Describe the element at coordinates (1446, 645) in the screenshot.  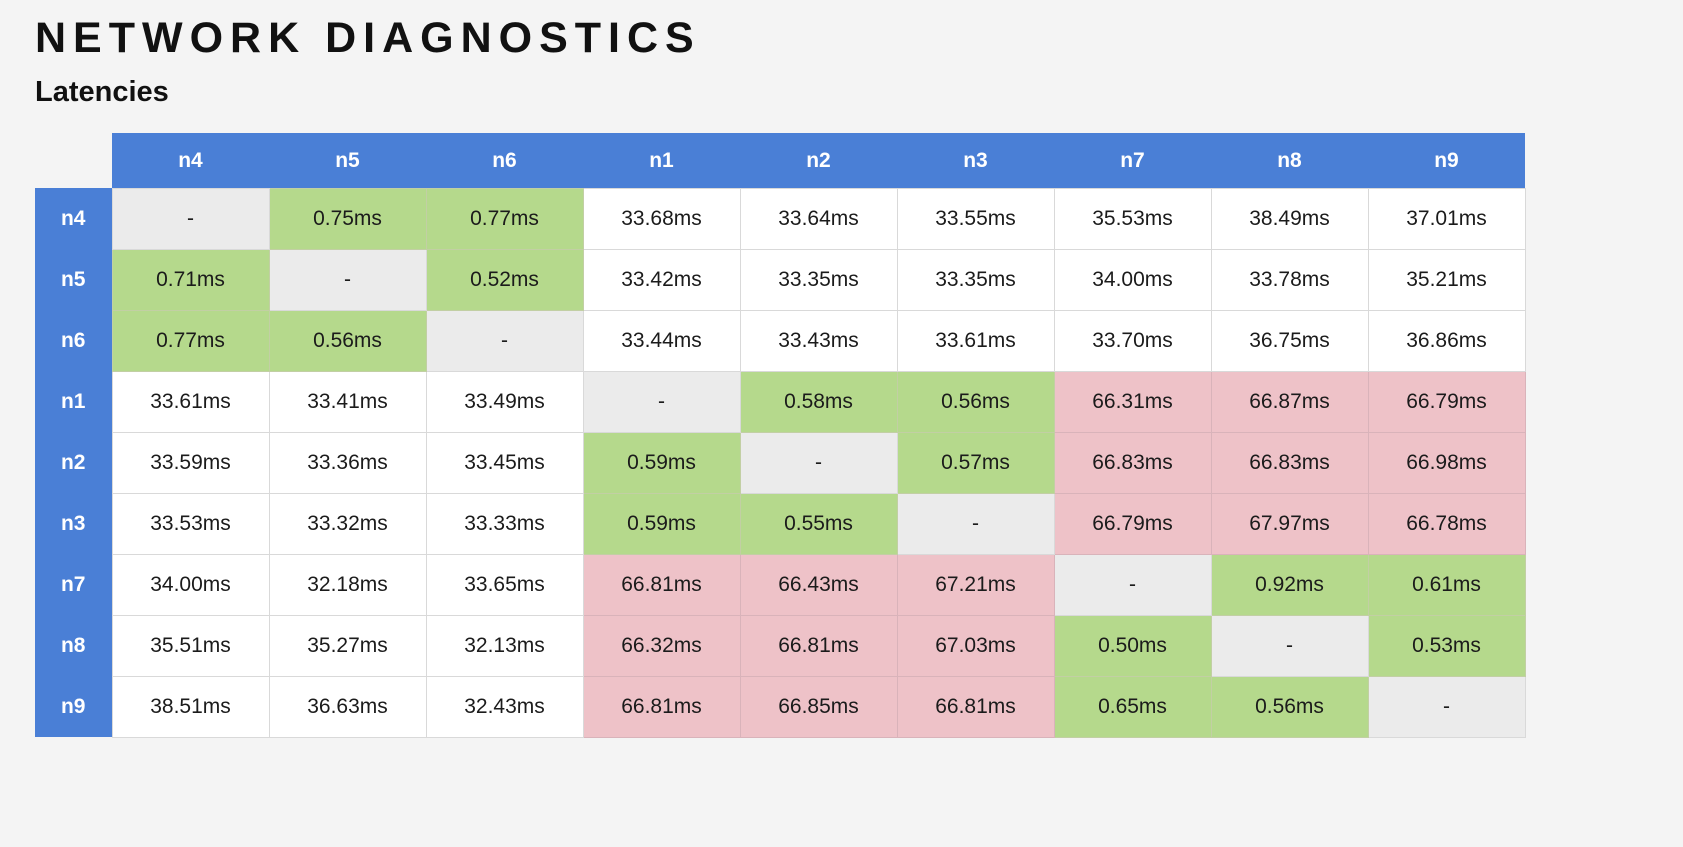
I see `latency-cell-n8-n9: 0.53ms` at that location.